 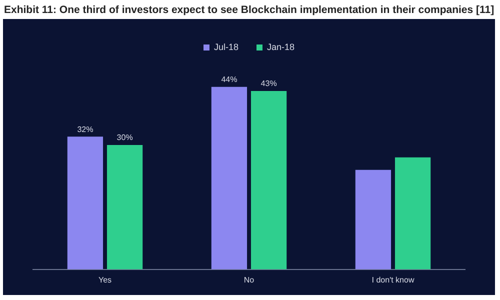 What do you see at coordinates (124, 137) in the screenshot?
I see `data-label: 30%` at bounding box center [124, 137].